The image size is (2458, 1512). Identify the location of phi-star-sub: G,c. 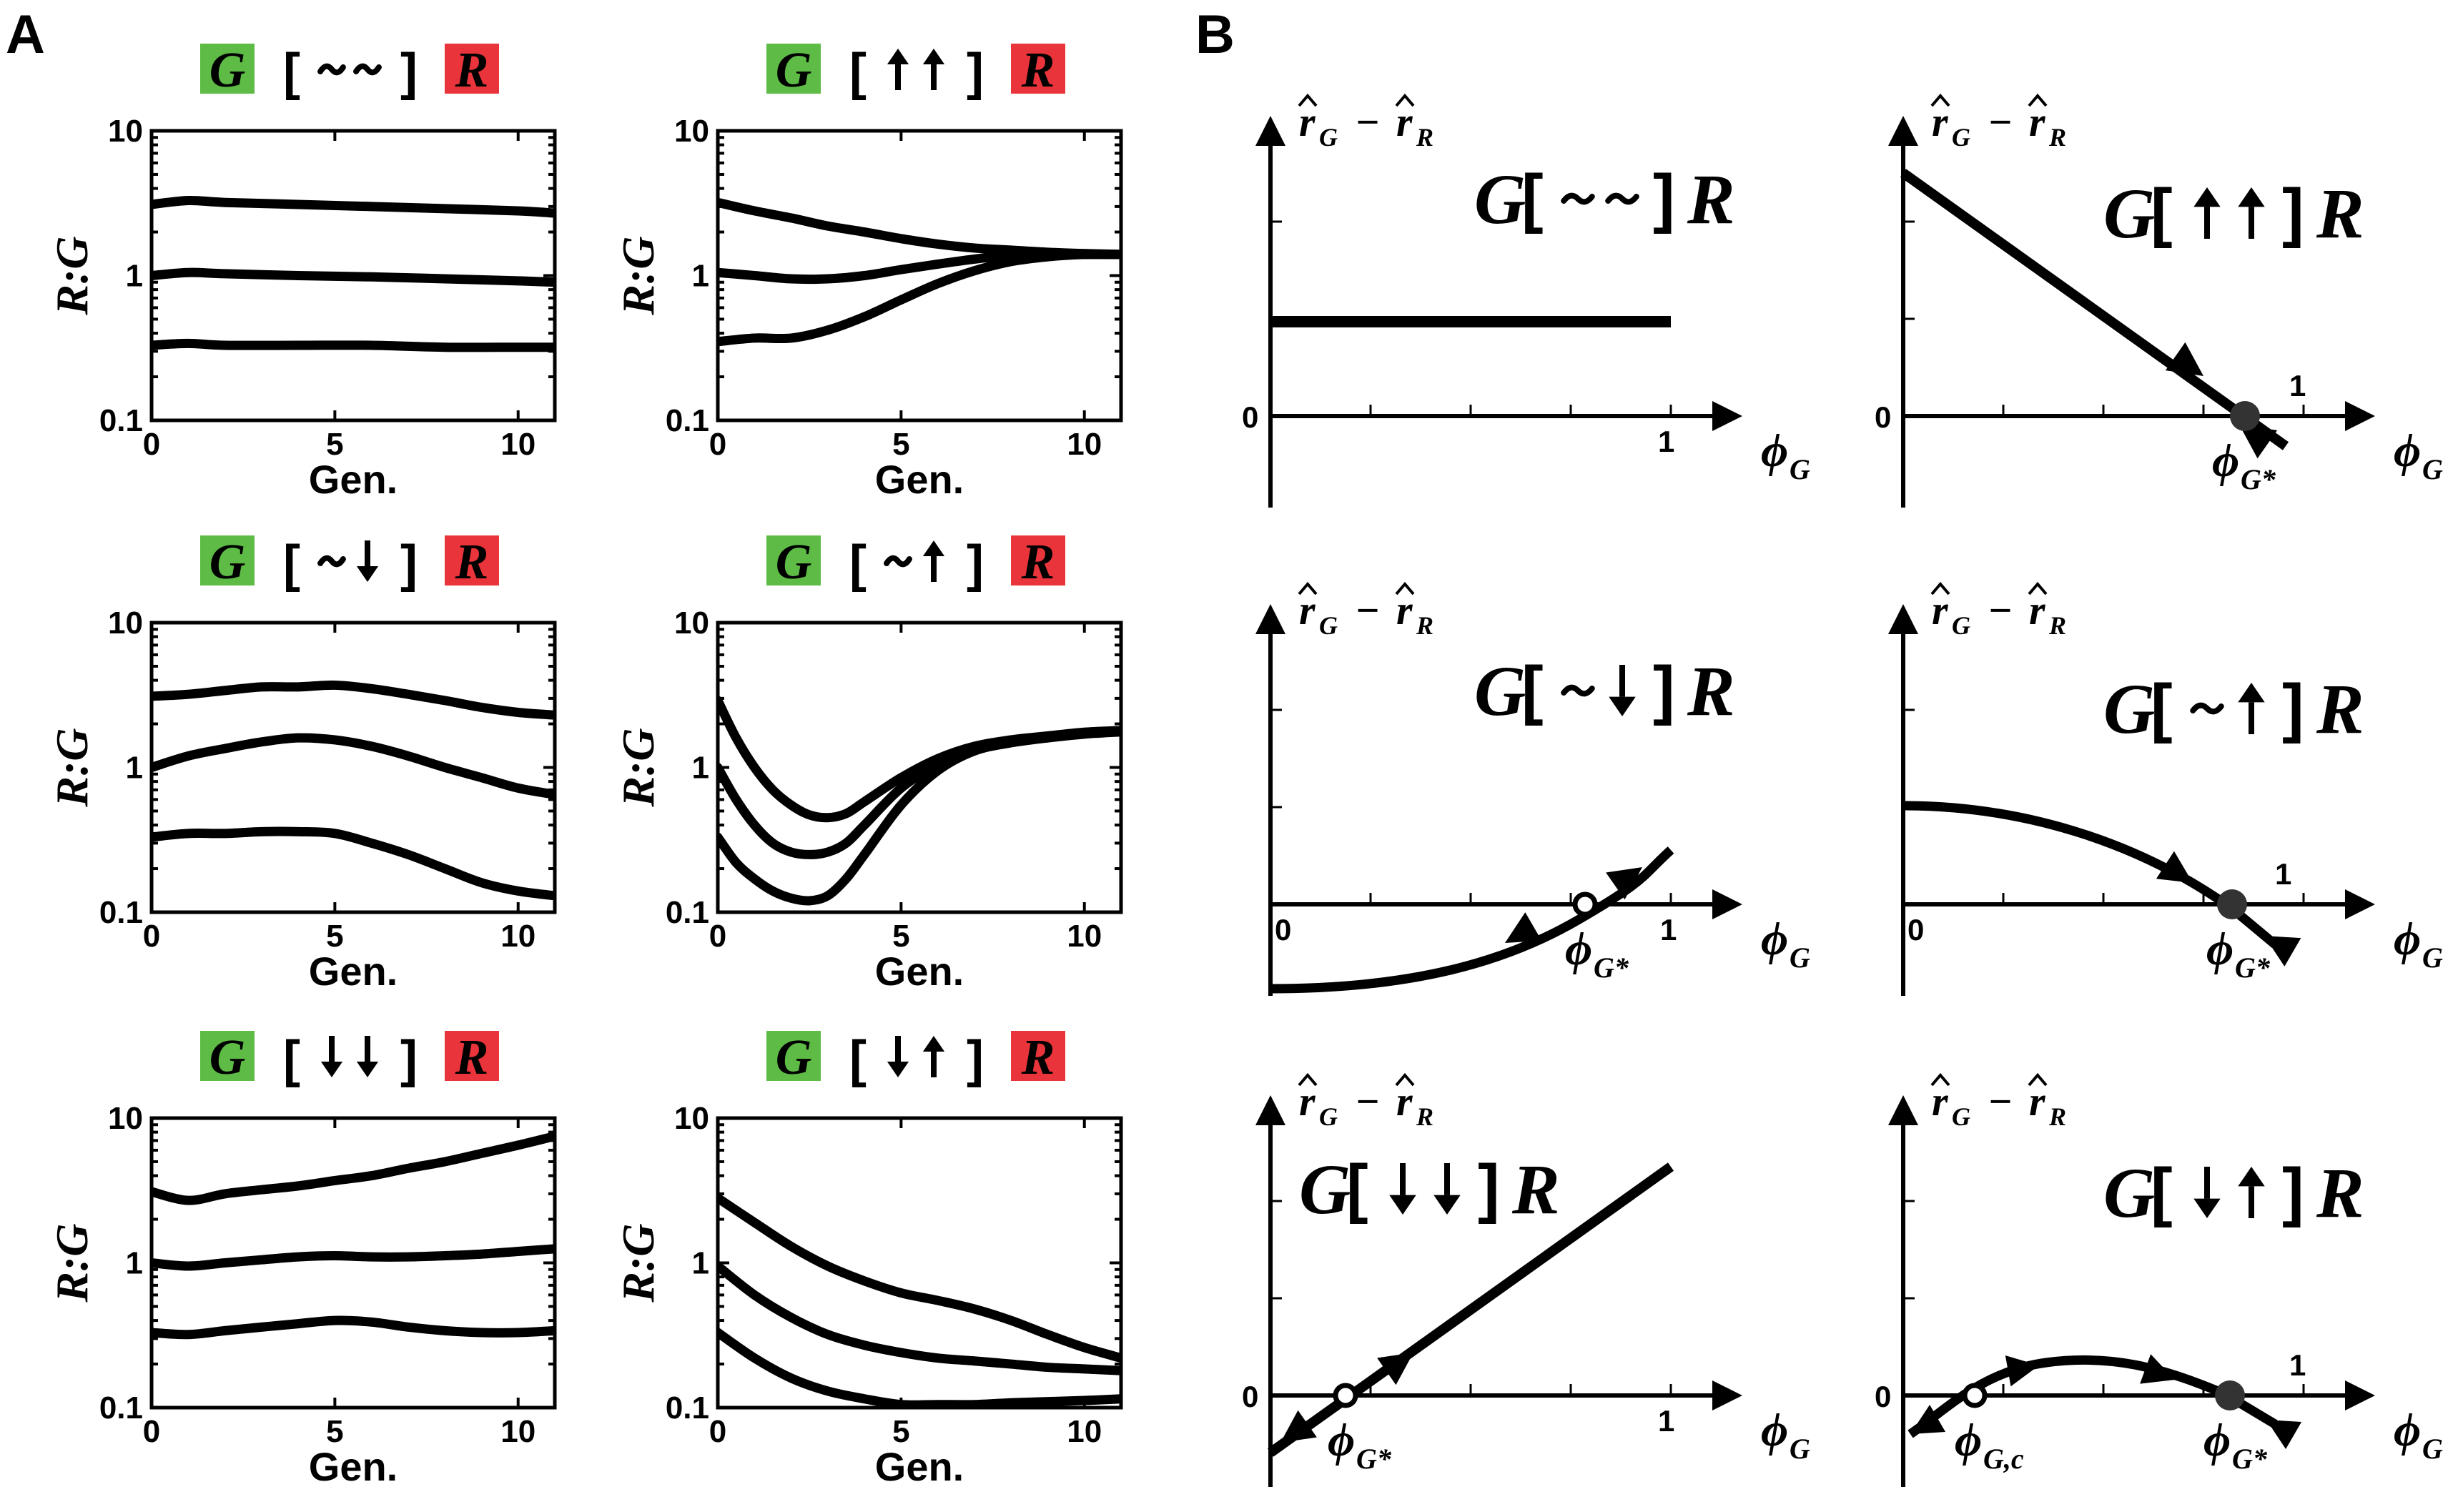
(2003, 1459).